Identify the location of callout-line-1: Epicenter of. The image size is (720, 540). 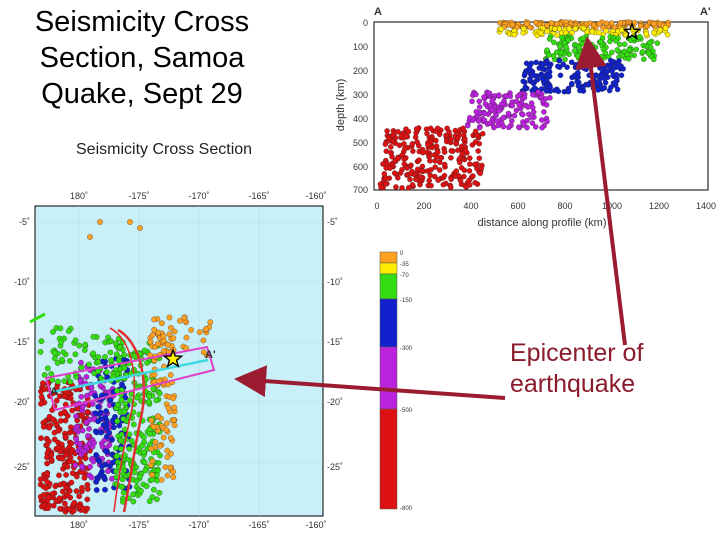
(577, 353).